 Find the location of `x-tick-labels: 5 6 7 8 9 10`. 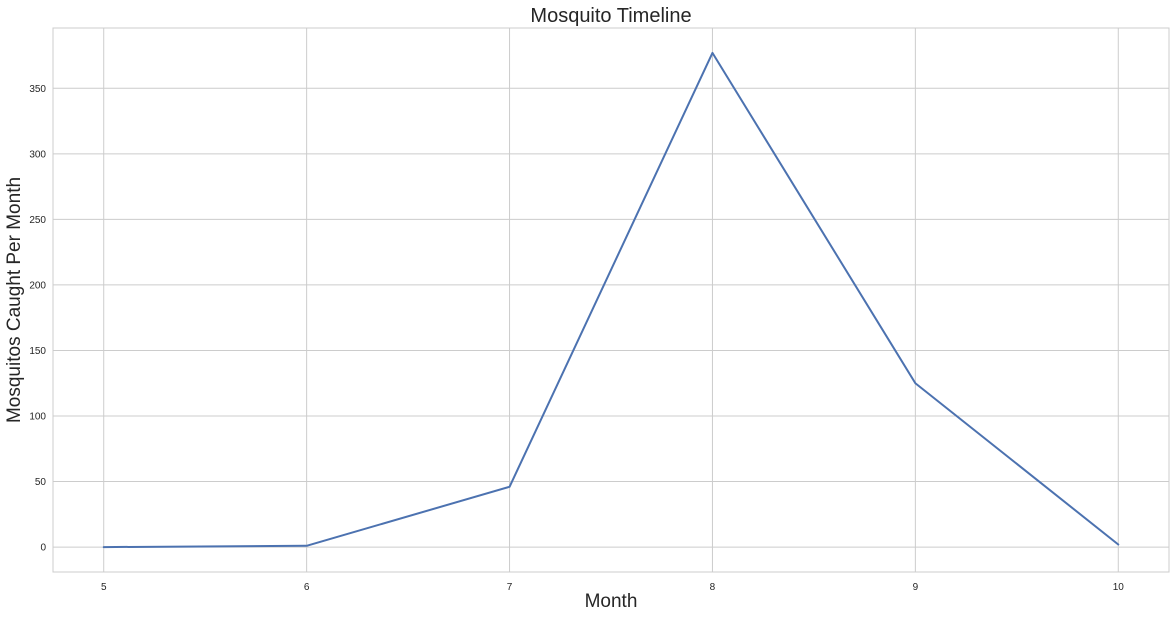

x-tick-labels: 5 6 7 8 9 10 is located at coordinates (612, 587).